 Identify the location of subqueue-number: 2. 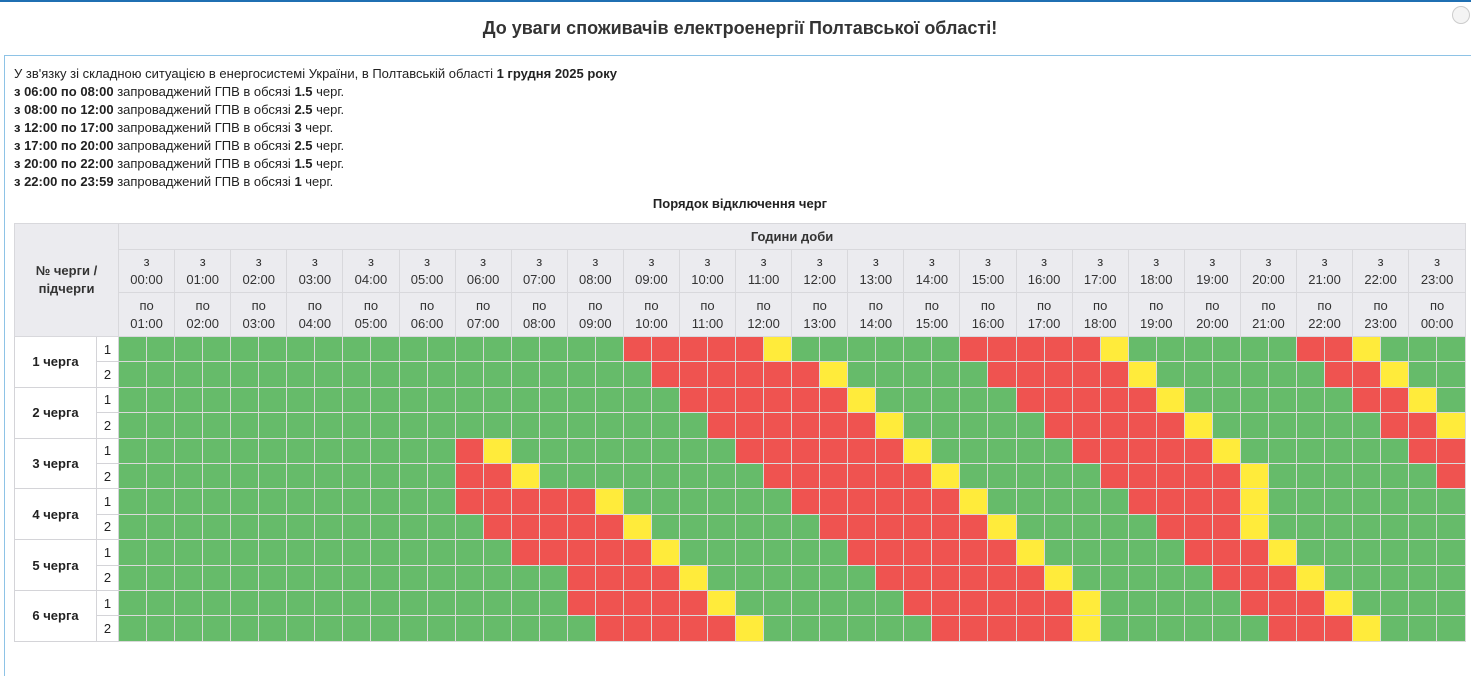
(108, 628).